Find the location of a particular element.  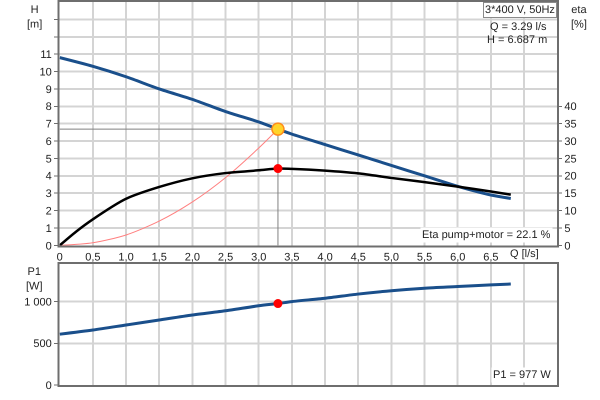

x-tick-label: 3,5 is located at coordinates (292, 257).